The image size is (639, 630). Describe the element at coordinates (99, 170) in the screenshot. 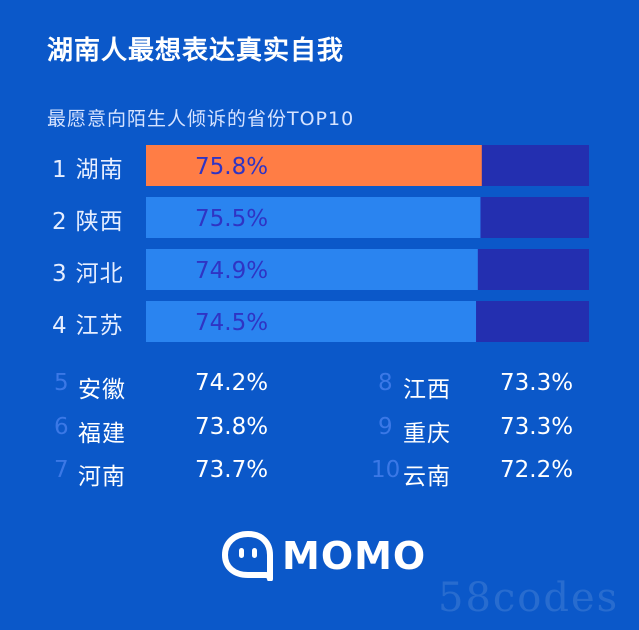

I see `province-name: 湖南` at that location.